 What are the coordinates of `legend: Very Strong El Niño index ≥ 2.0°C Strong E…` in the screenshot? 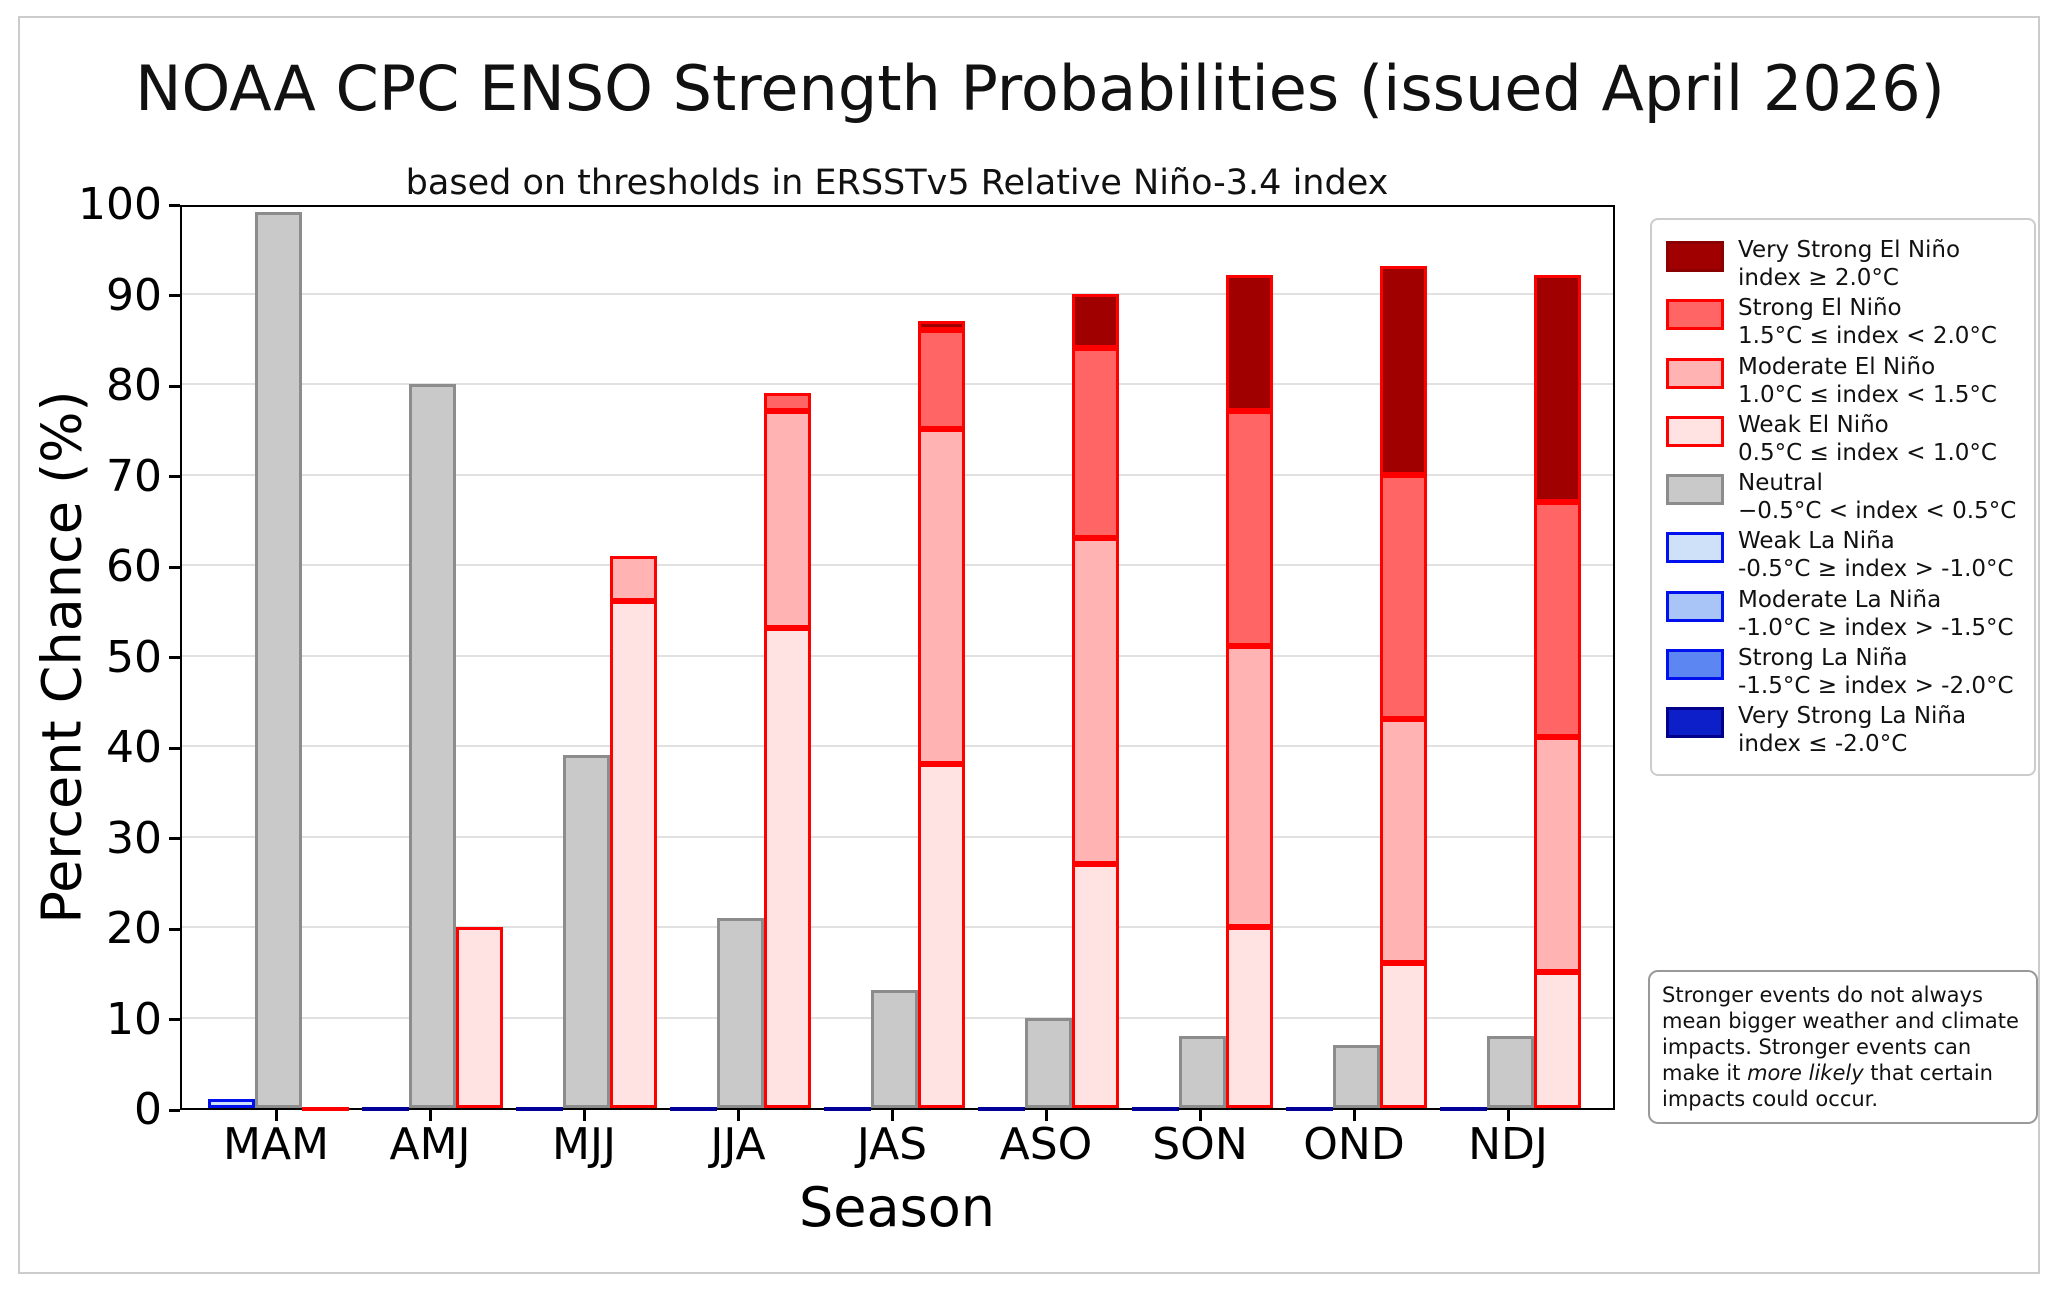 It's located at (1843, 497).